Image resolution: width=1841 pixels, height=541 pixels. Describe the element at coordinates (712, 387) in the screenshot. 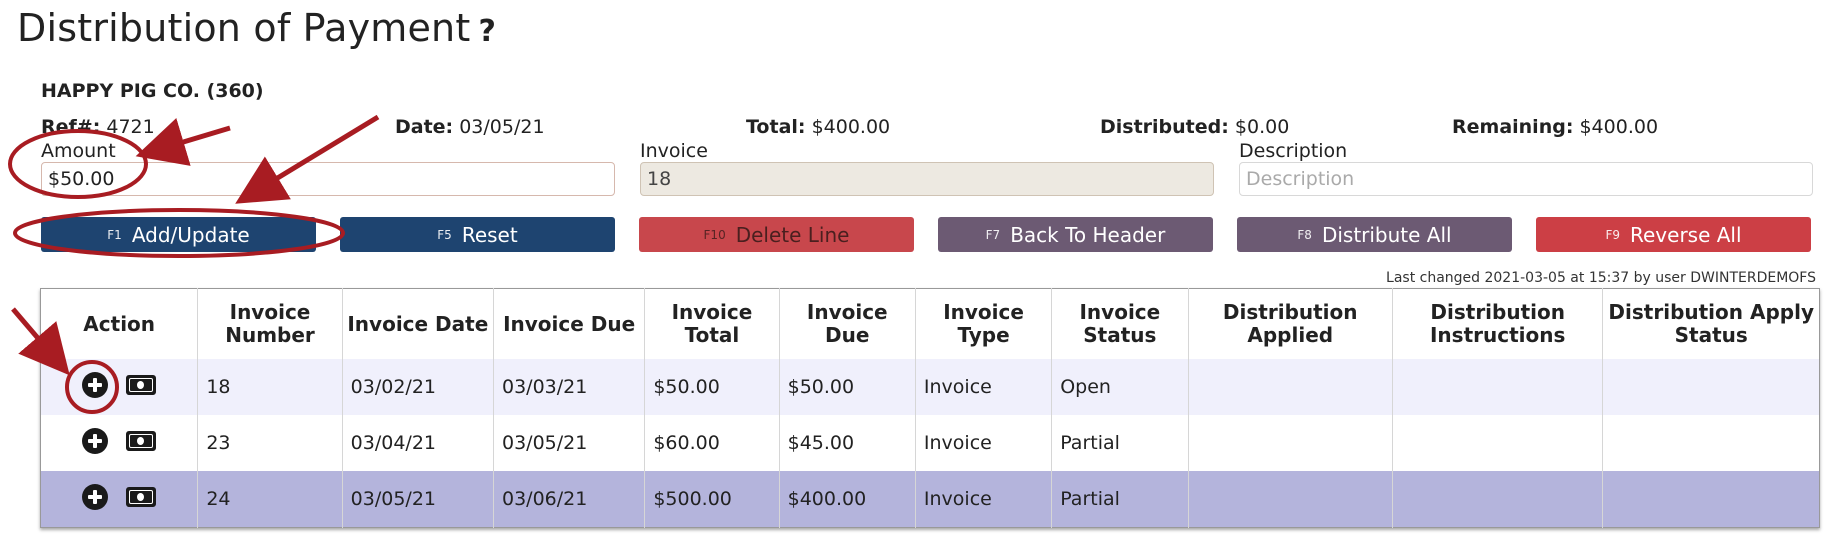

I see `cell-invoice-total: $50.00` at that location.